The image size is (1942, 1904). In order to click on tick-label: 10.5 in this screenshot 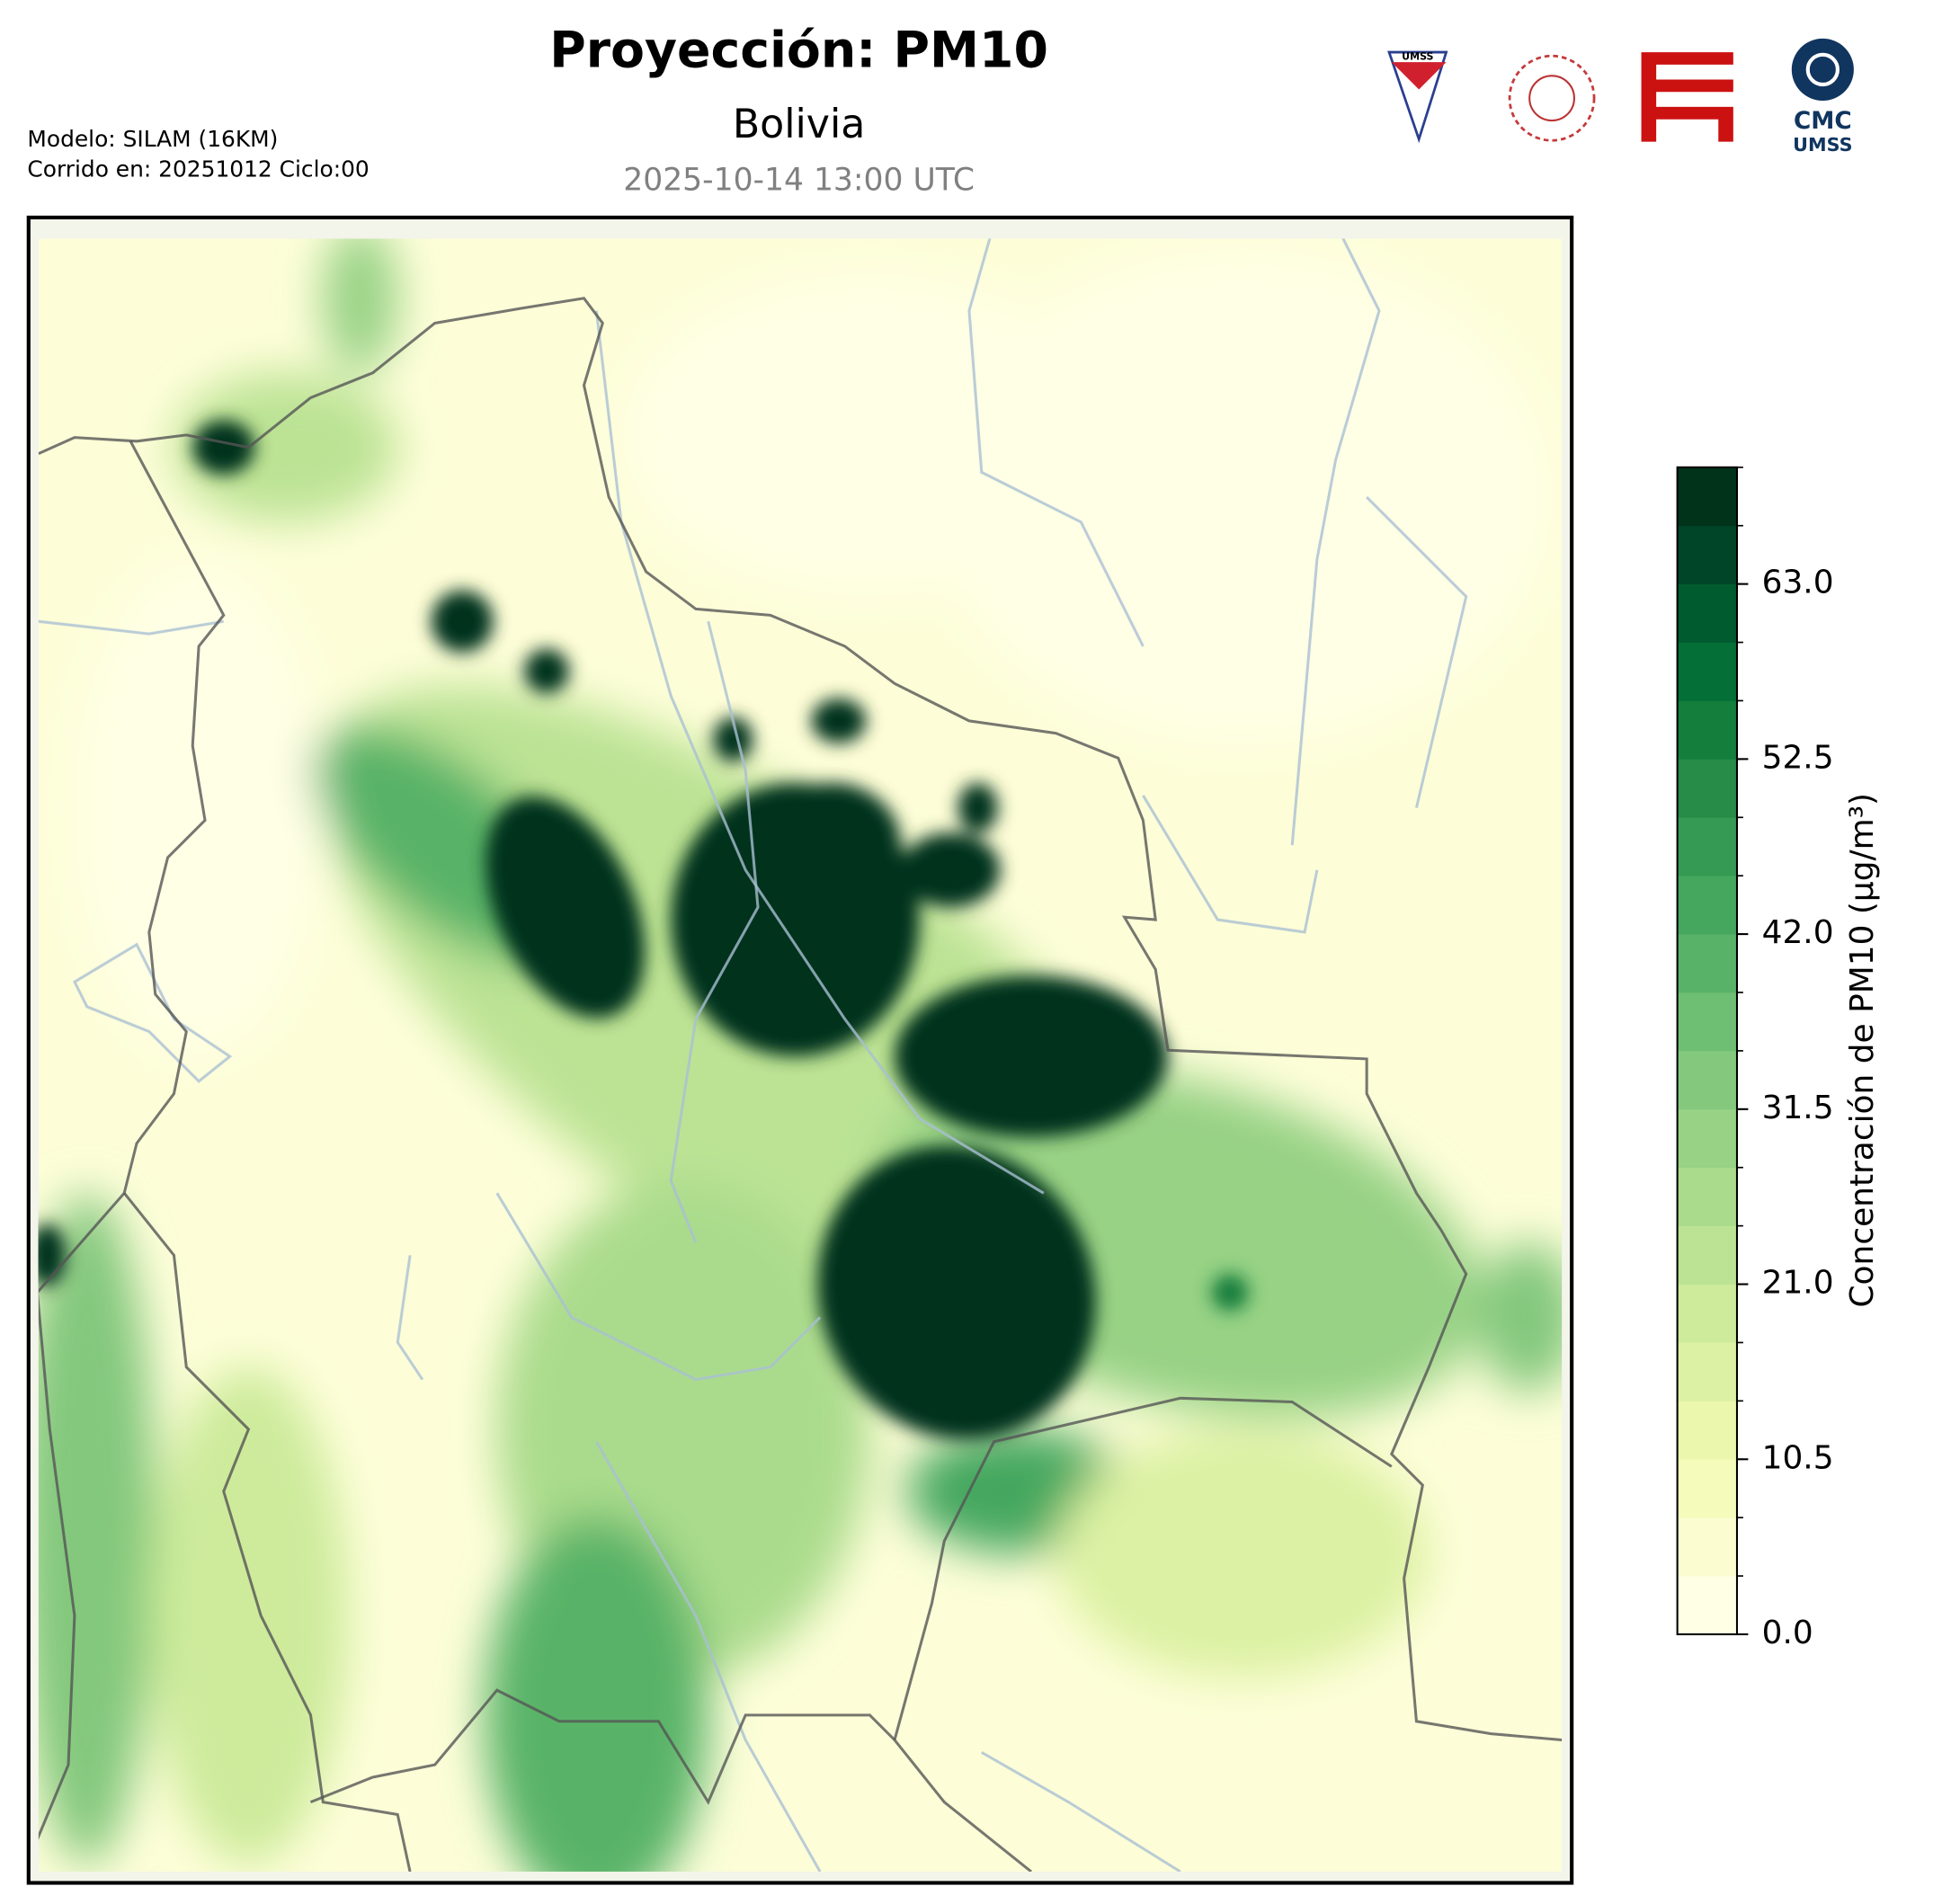, I will do `click(1798, 1457)`.